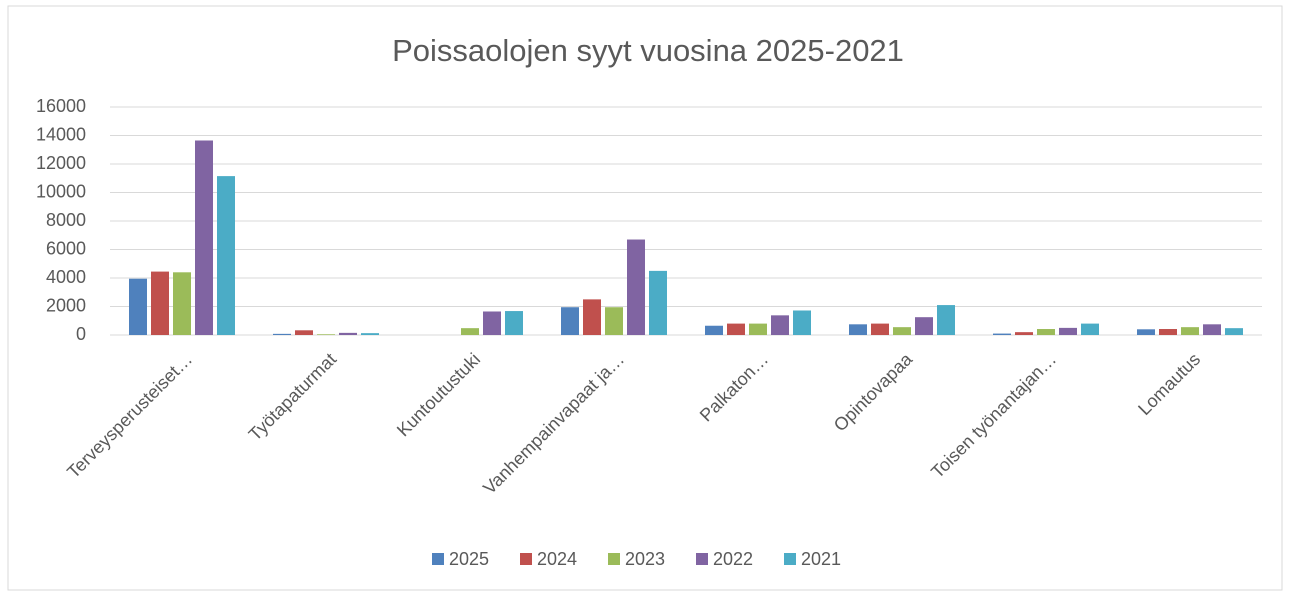 The height and width of the screenshot is (591, 1290). I want to click on y-tick-label: 4000, so click(66, 277).